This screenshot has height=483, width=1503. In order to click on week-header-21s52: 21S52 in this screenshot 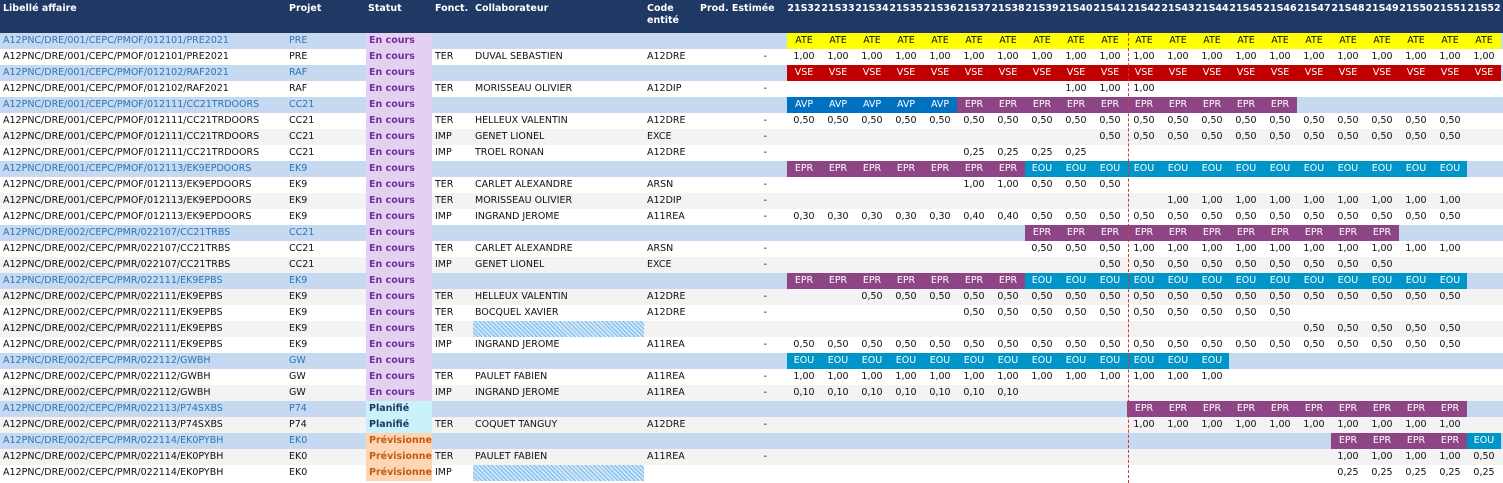, I will do `click(1484, 8)`.